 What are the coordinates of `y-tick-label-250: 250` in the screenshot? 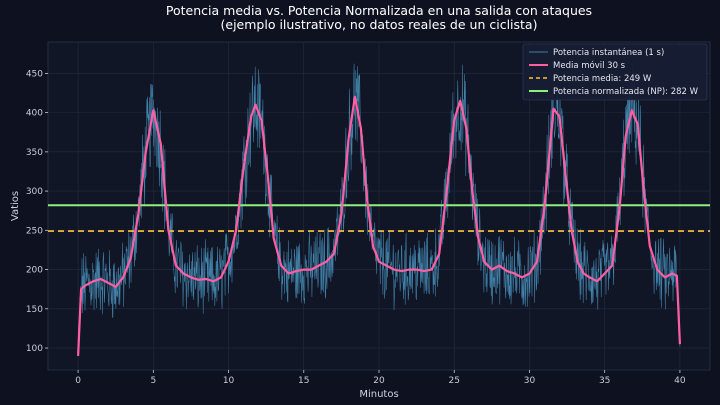 It's located at (34, 231).